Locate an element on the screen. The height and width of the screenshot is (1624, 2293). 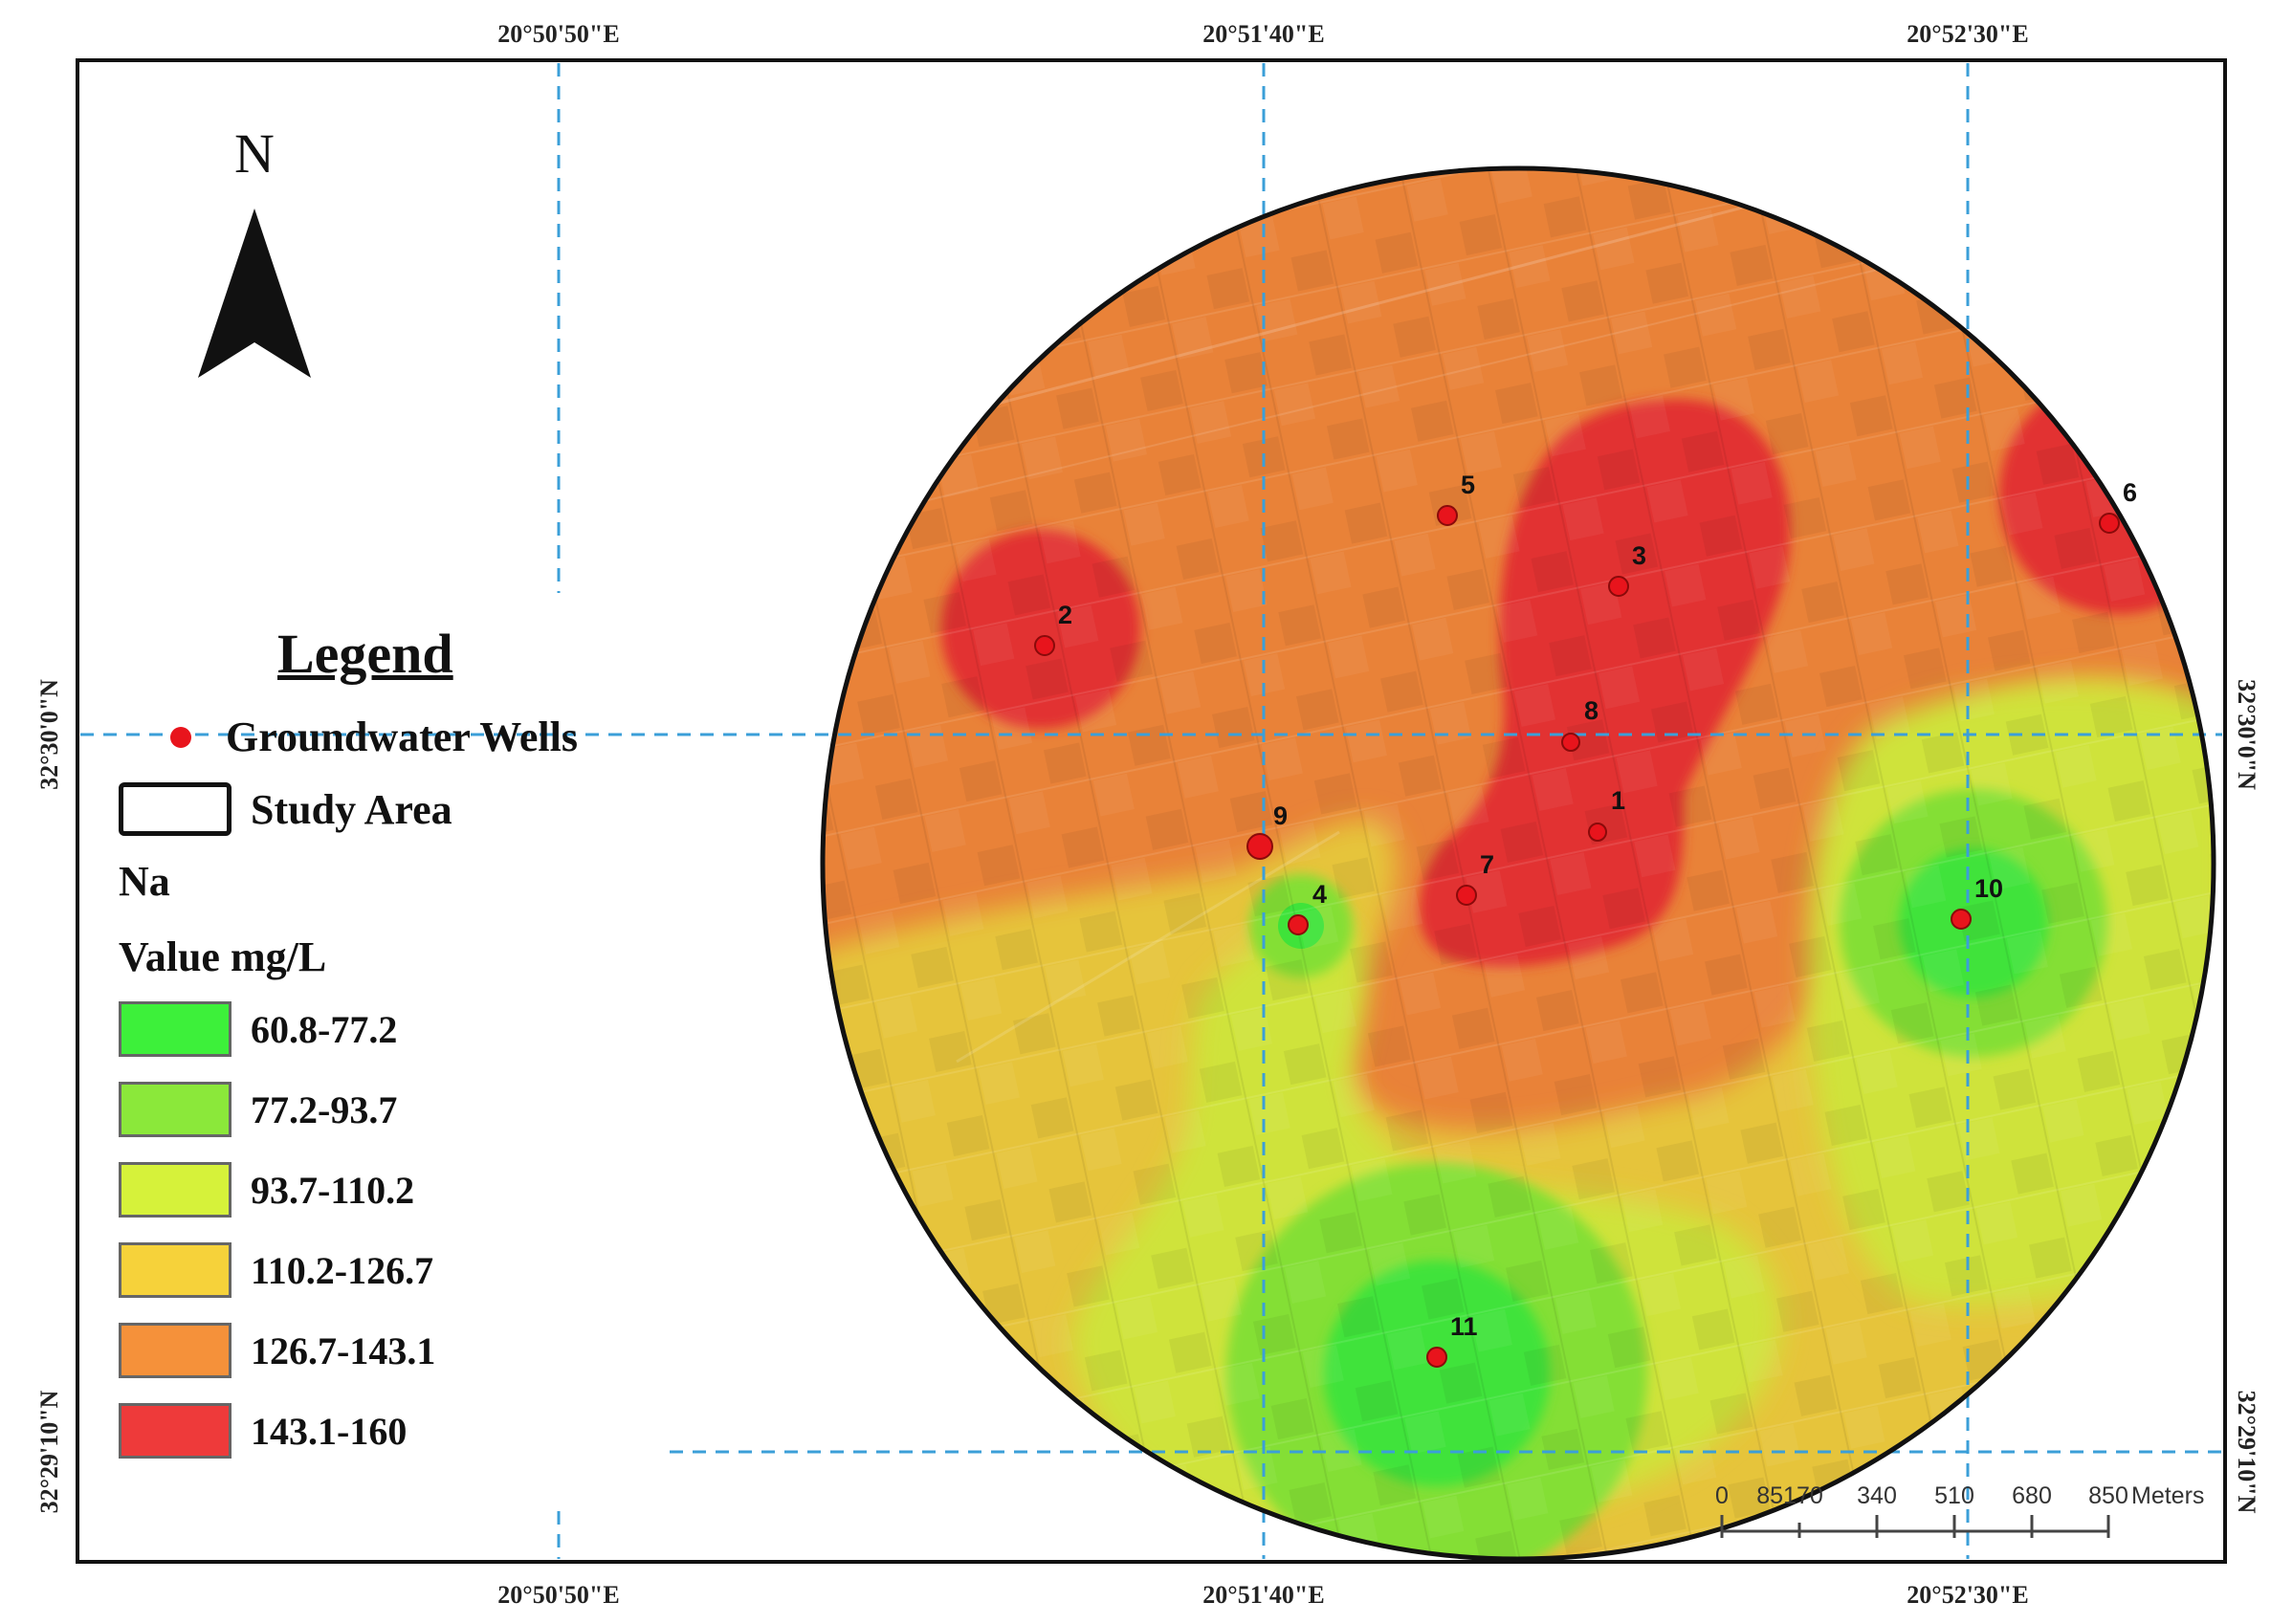
well-10: 10 is located at coordinates (1977, 902).